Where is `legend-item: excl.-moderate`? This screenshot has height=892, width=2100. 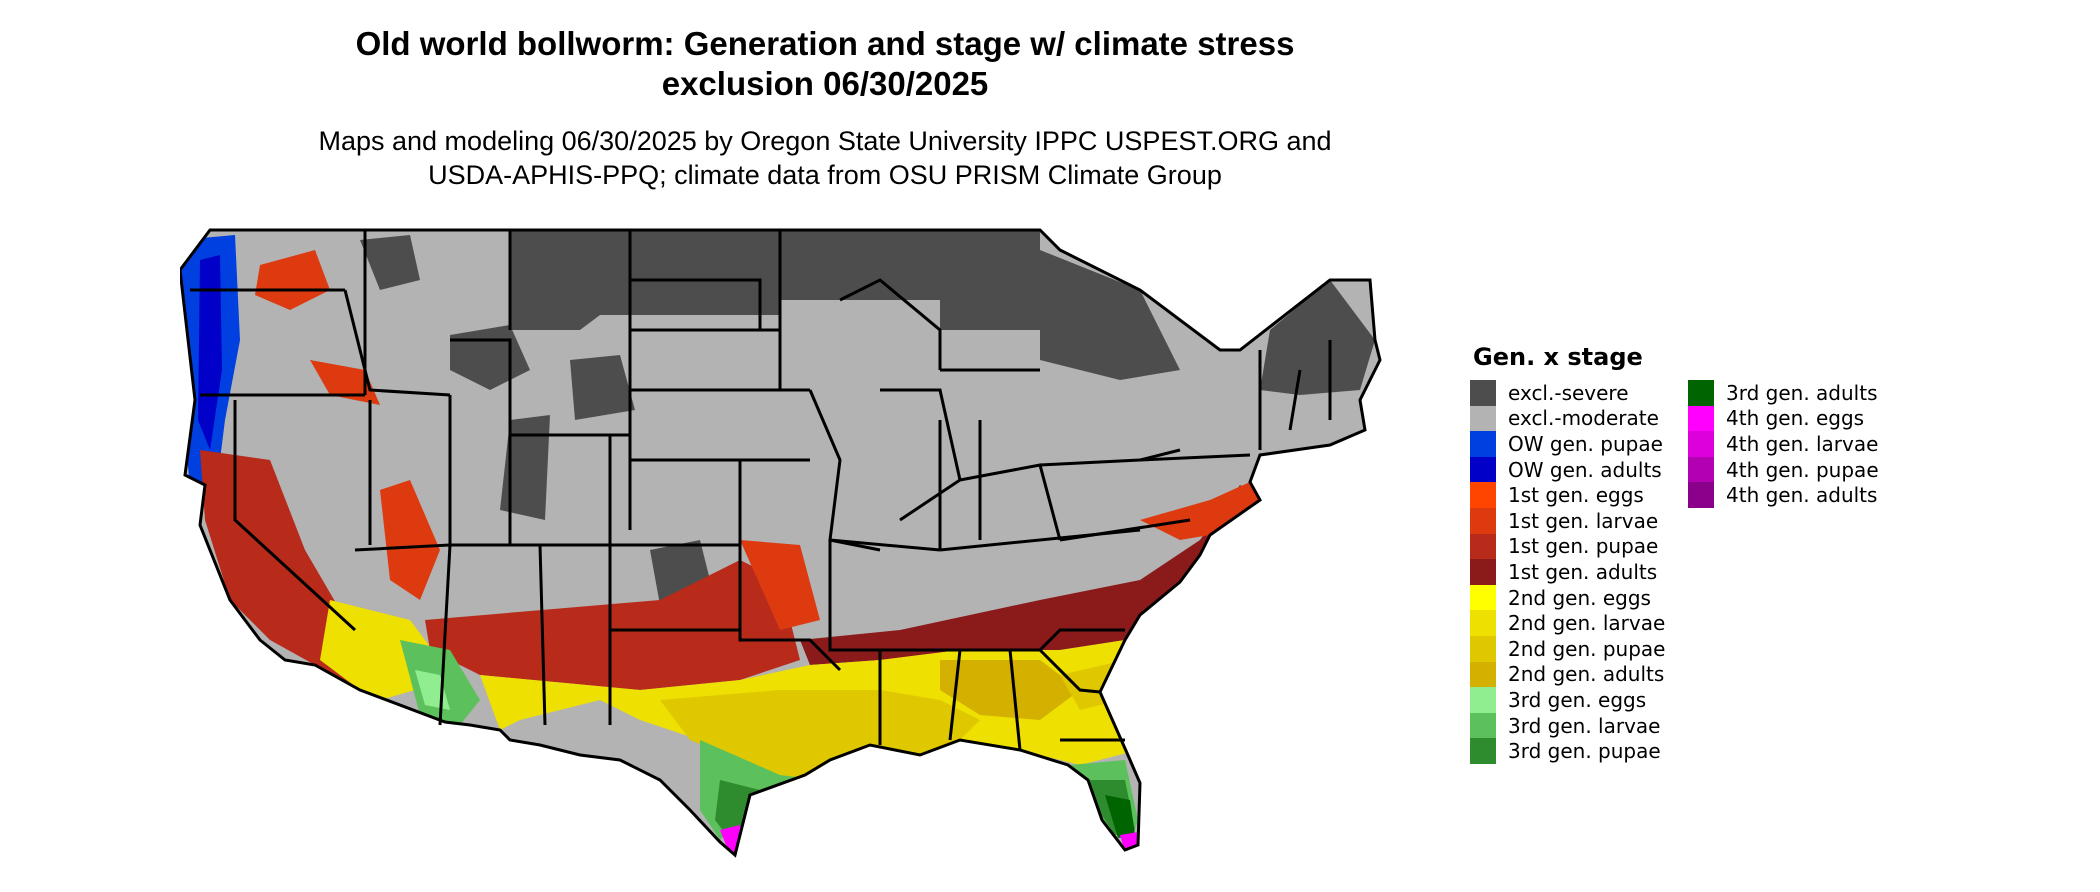
legend-item: excl.-moderate is located at coordinates (1579, 418).